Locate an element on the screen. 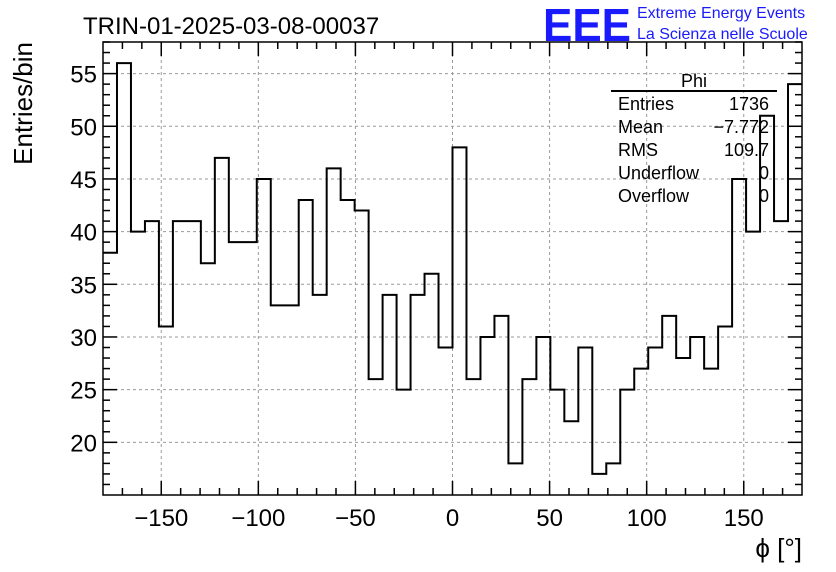  stats-rms-label: RMS is located at coordinates (638, 150).